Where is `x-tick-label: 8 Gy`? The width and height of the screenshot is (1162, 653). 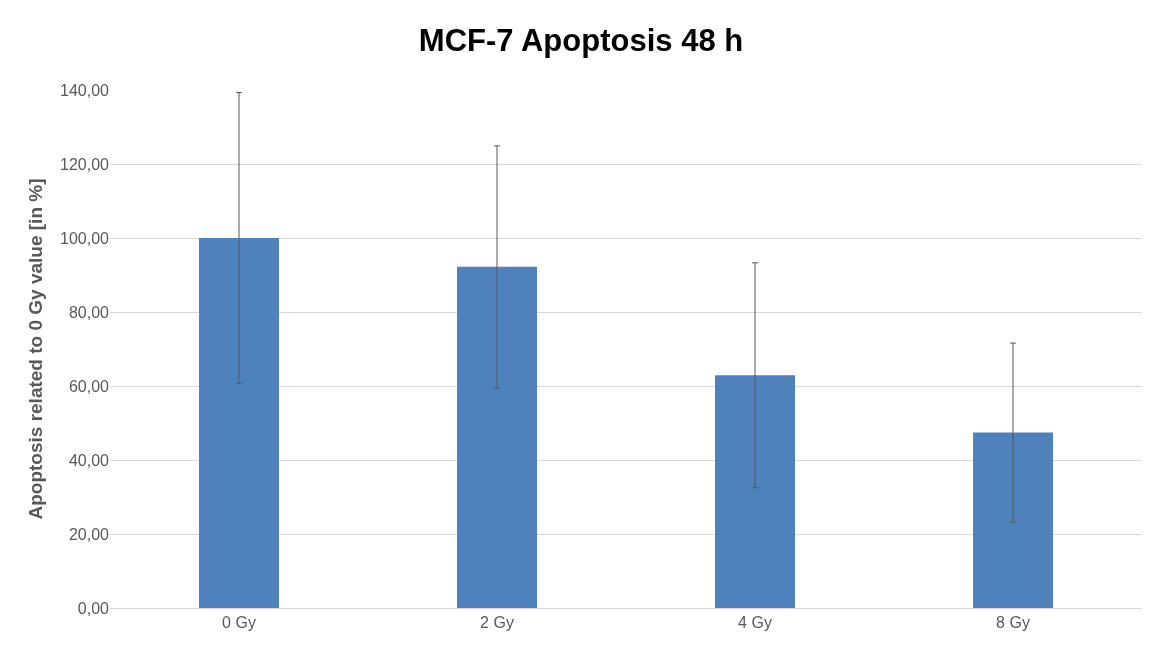
x-tick-label: 8 Gy is located at coordinates (1013, 623).